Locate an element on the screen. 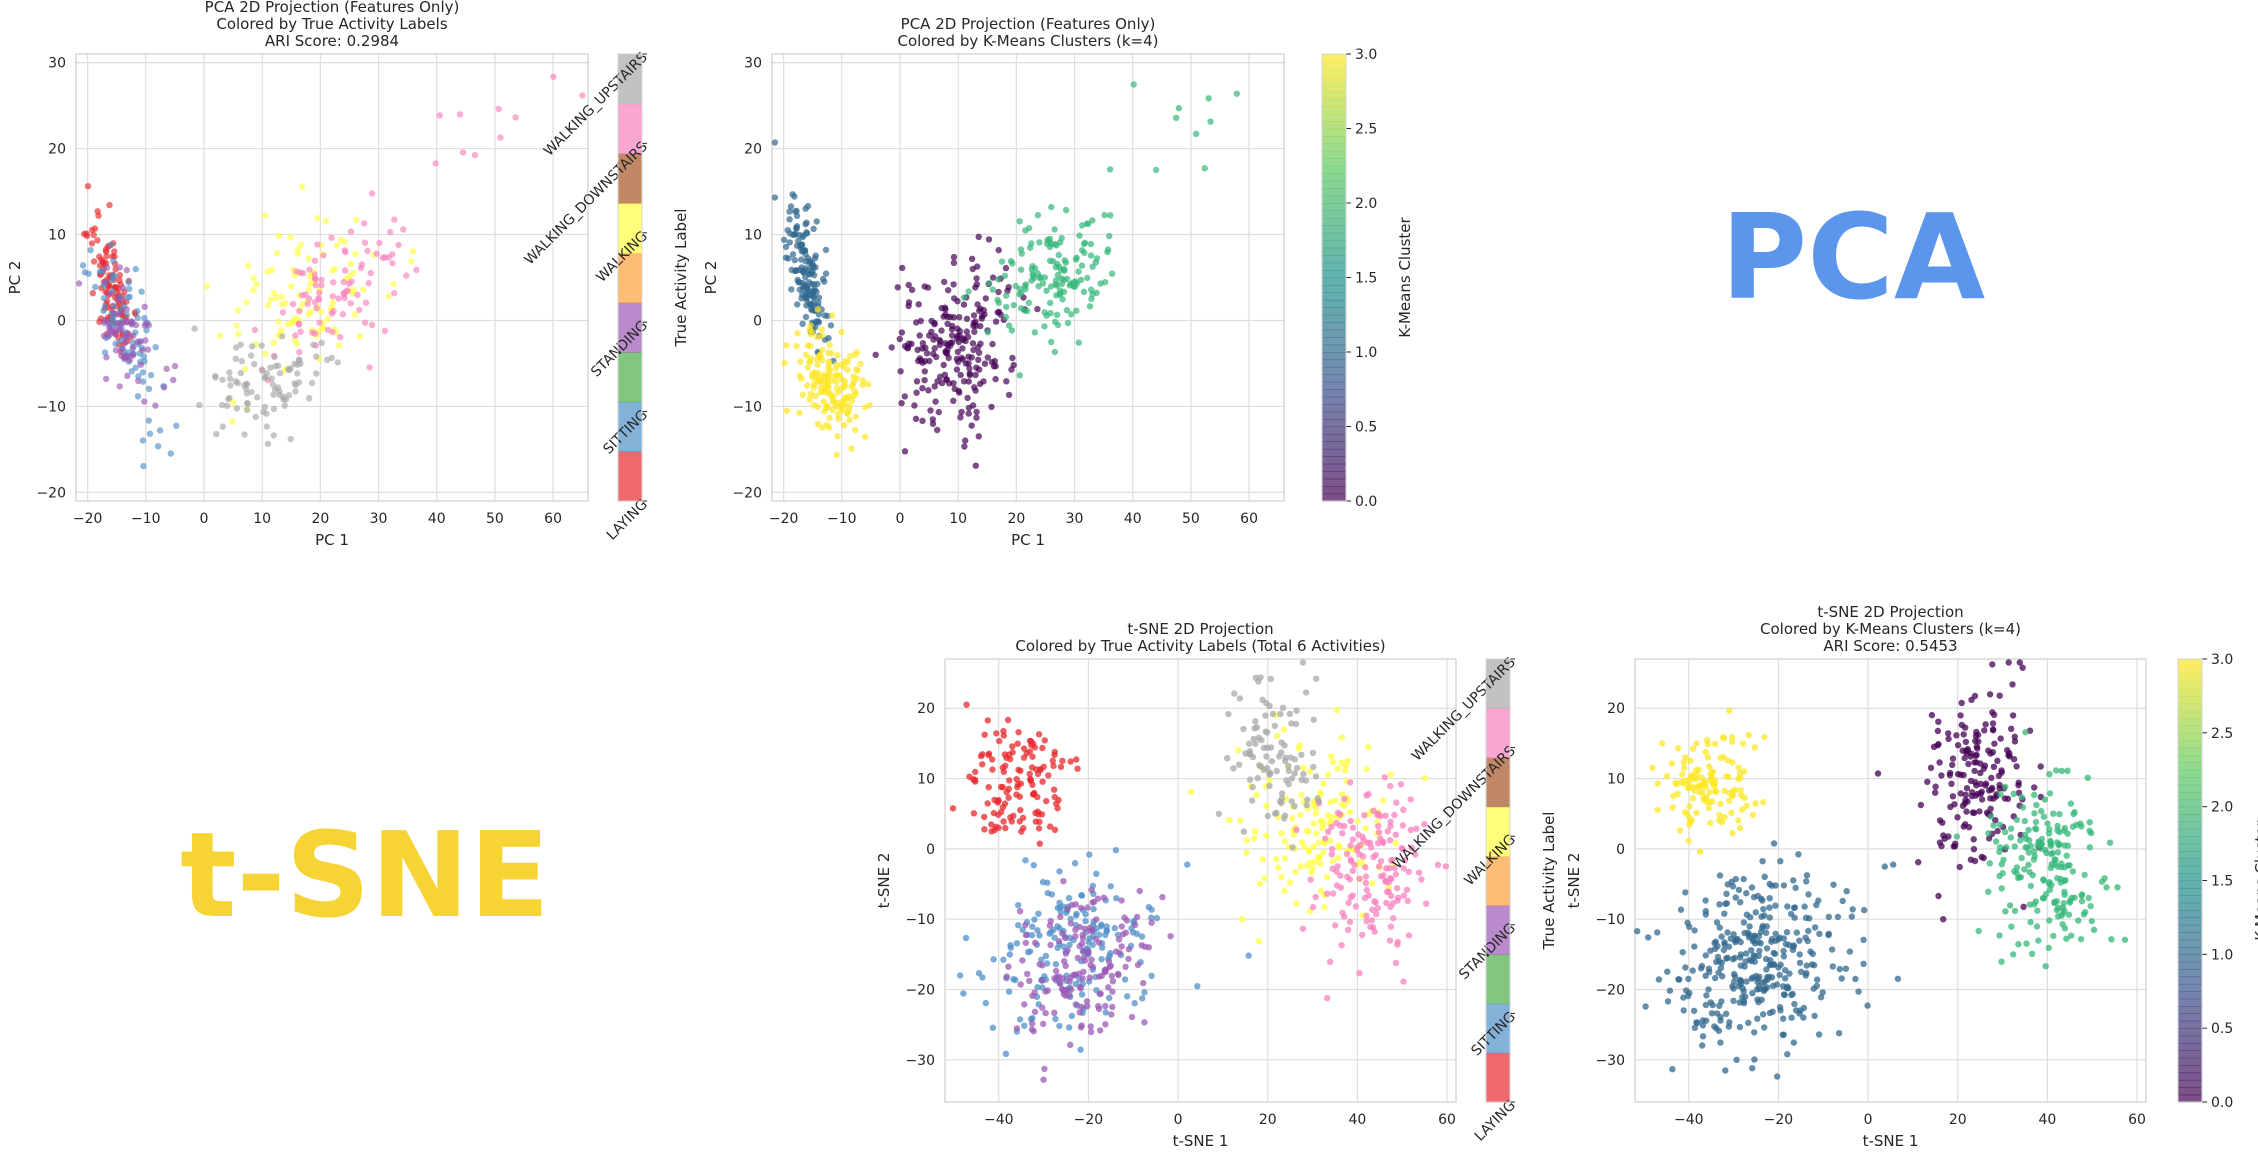 This screenshot has height=1152, width=2258. chart-title-line: Colored by K-Means Clusters (k=4) is located at coordinates (1028, 41).